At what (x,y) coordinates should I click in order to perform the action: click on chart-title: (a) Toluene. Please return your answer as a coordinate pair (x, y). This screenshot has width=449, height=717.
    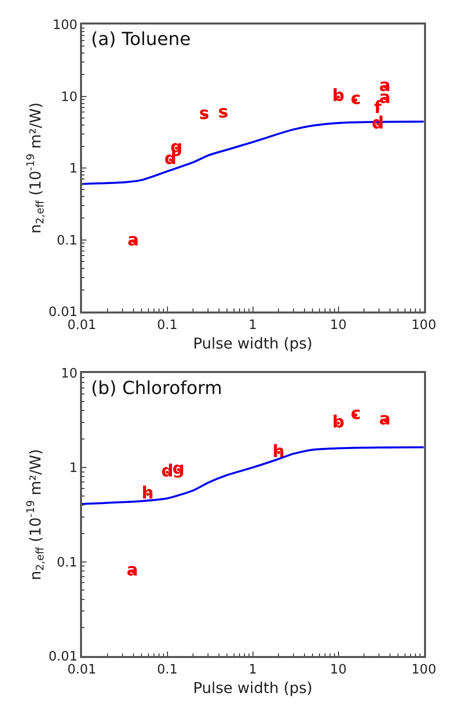
    Looking at the image, I should click on (141, 39).